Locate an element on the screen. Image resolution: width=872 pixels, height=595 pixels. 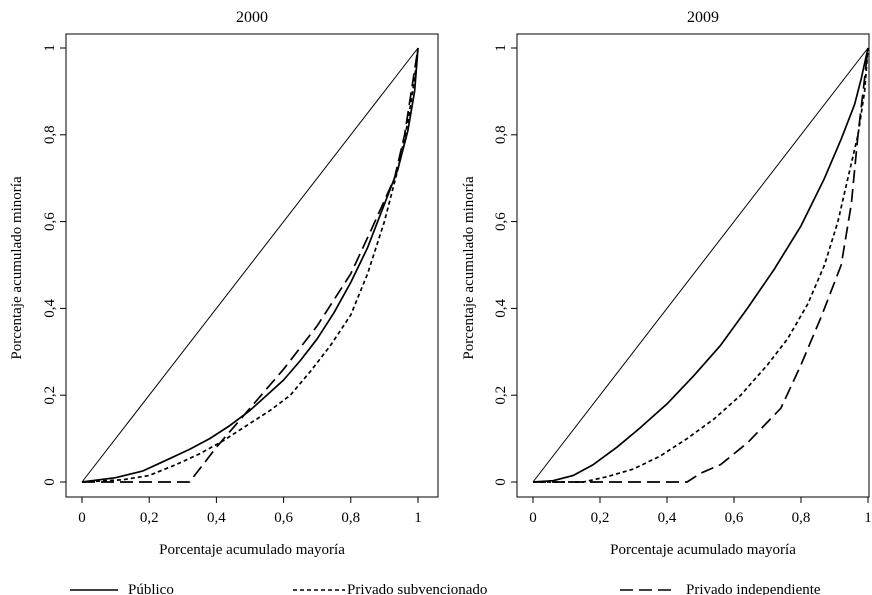
legend-label: Público is located at coordinates (151, 588).